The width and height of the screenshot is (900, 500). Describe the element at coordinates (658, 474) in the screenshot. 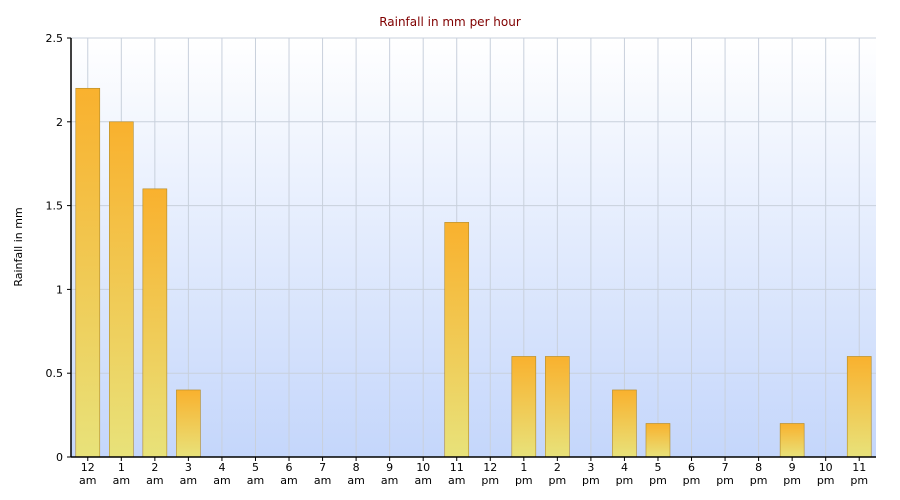

I see `x-tick-label: 5 pm` at that location.